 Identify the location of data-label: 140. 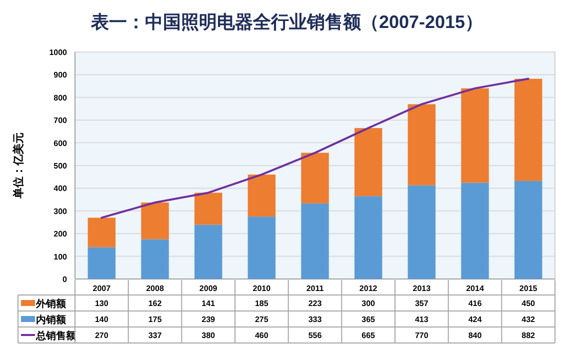
(101, 319).